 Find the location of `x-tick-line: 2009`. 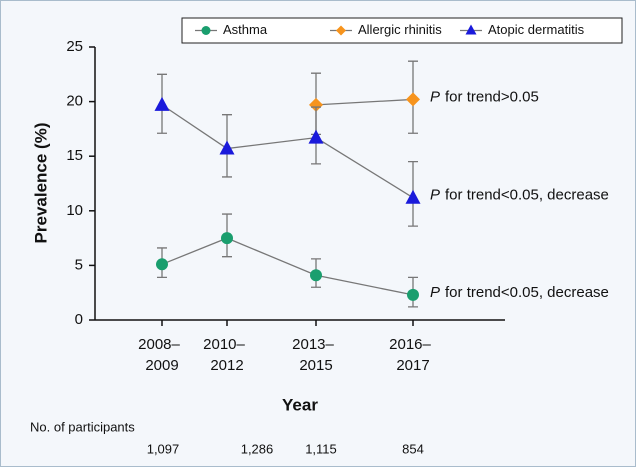

x-tick-line: 2009 is located at coordinates (161, 365).